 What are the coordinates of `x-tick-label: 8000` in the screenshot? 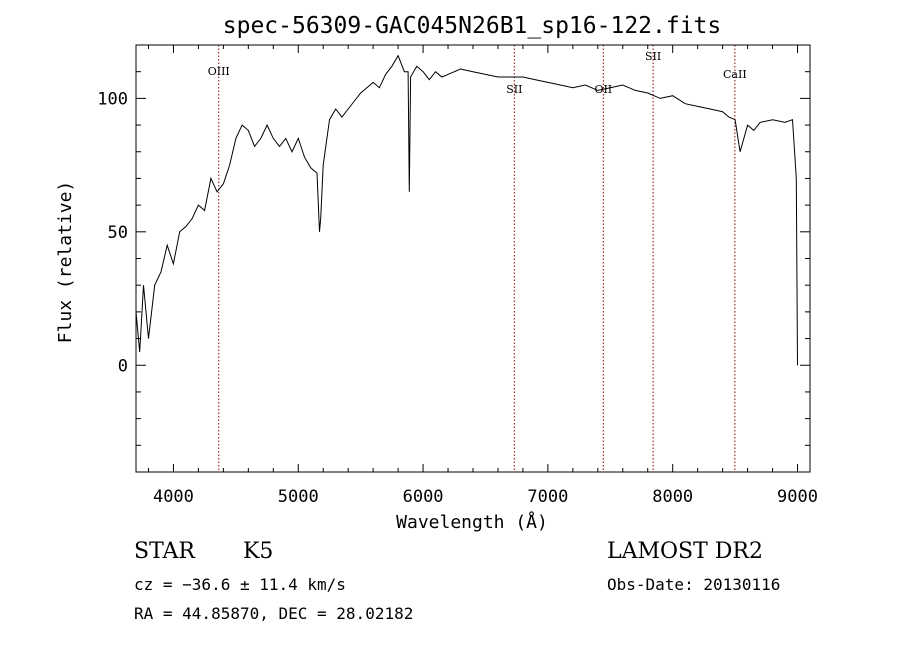 It's located at (672, 497).